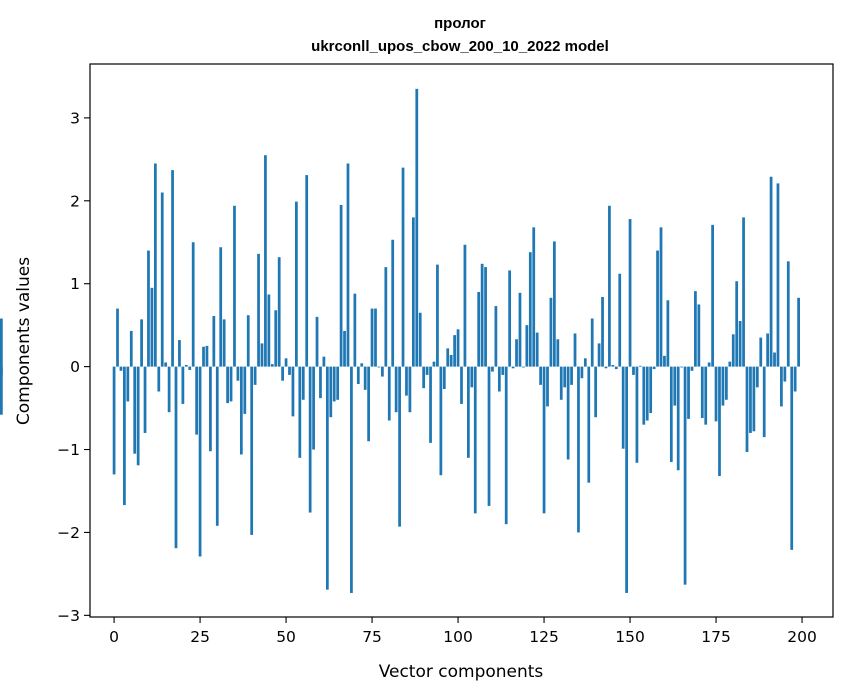 The height and width of the screenshot is (696, 847). What do you see at coordinates (114, 637) in the screenshot?
I see `x-tick-label: 0` at bounding box center [114, 637].